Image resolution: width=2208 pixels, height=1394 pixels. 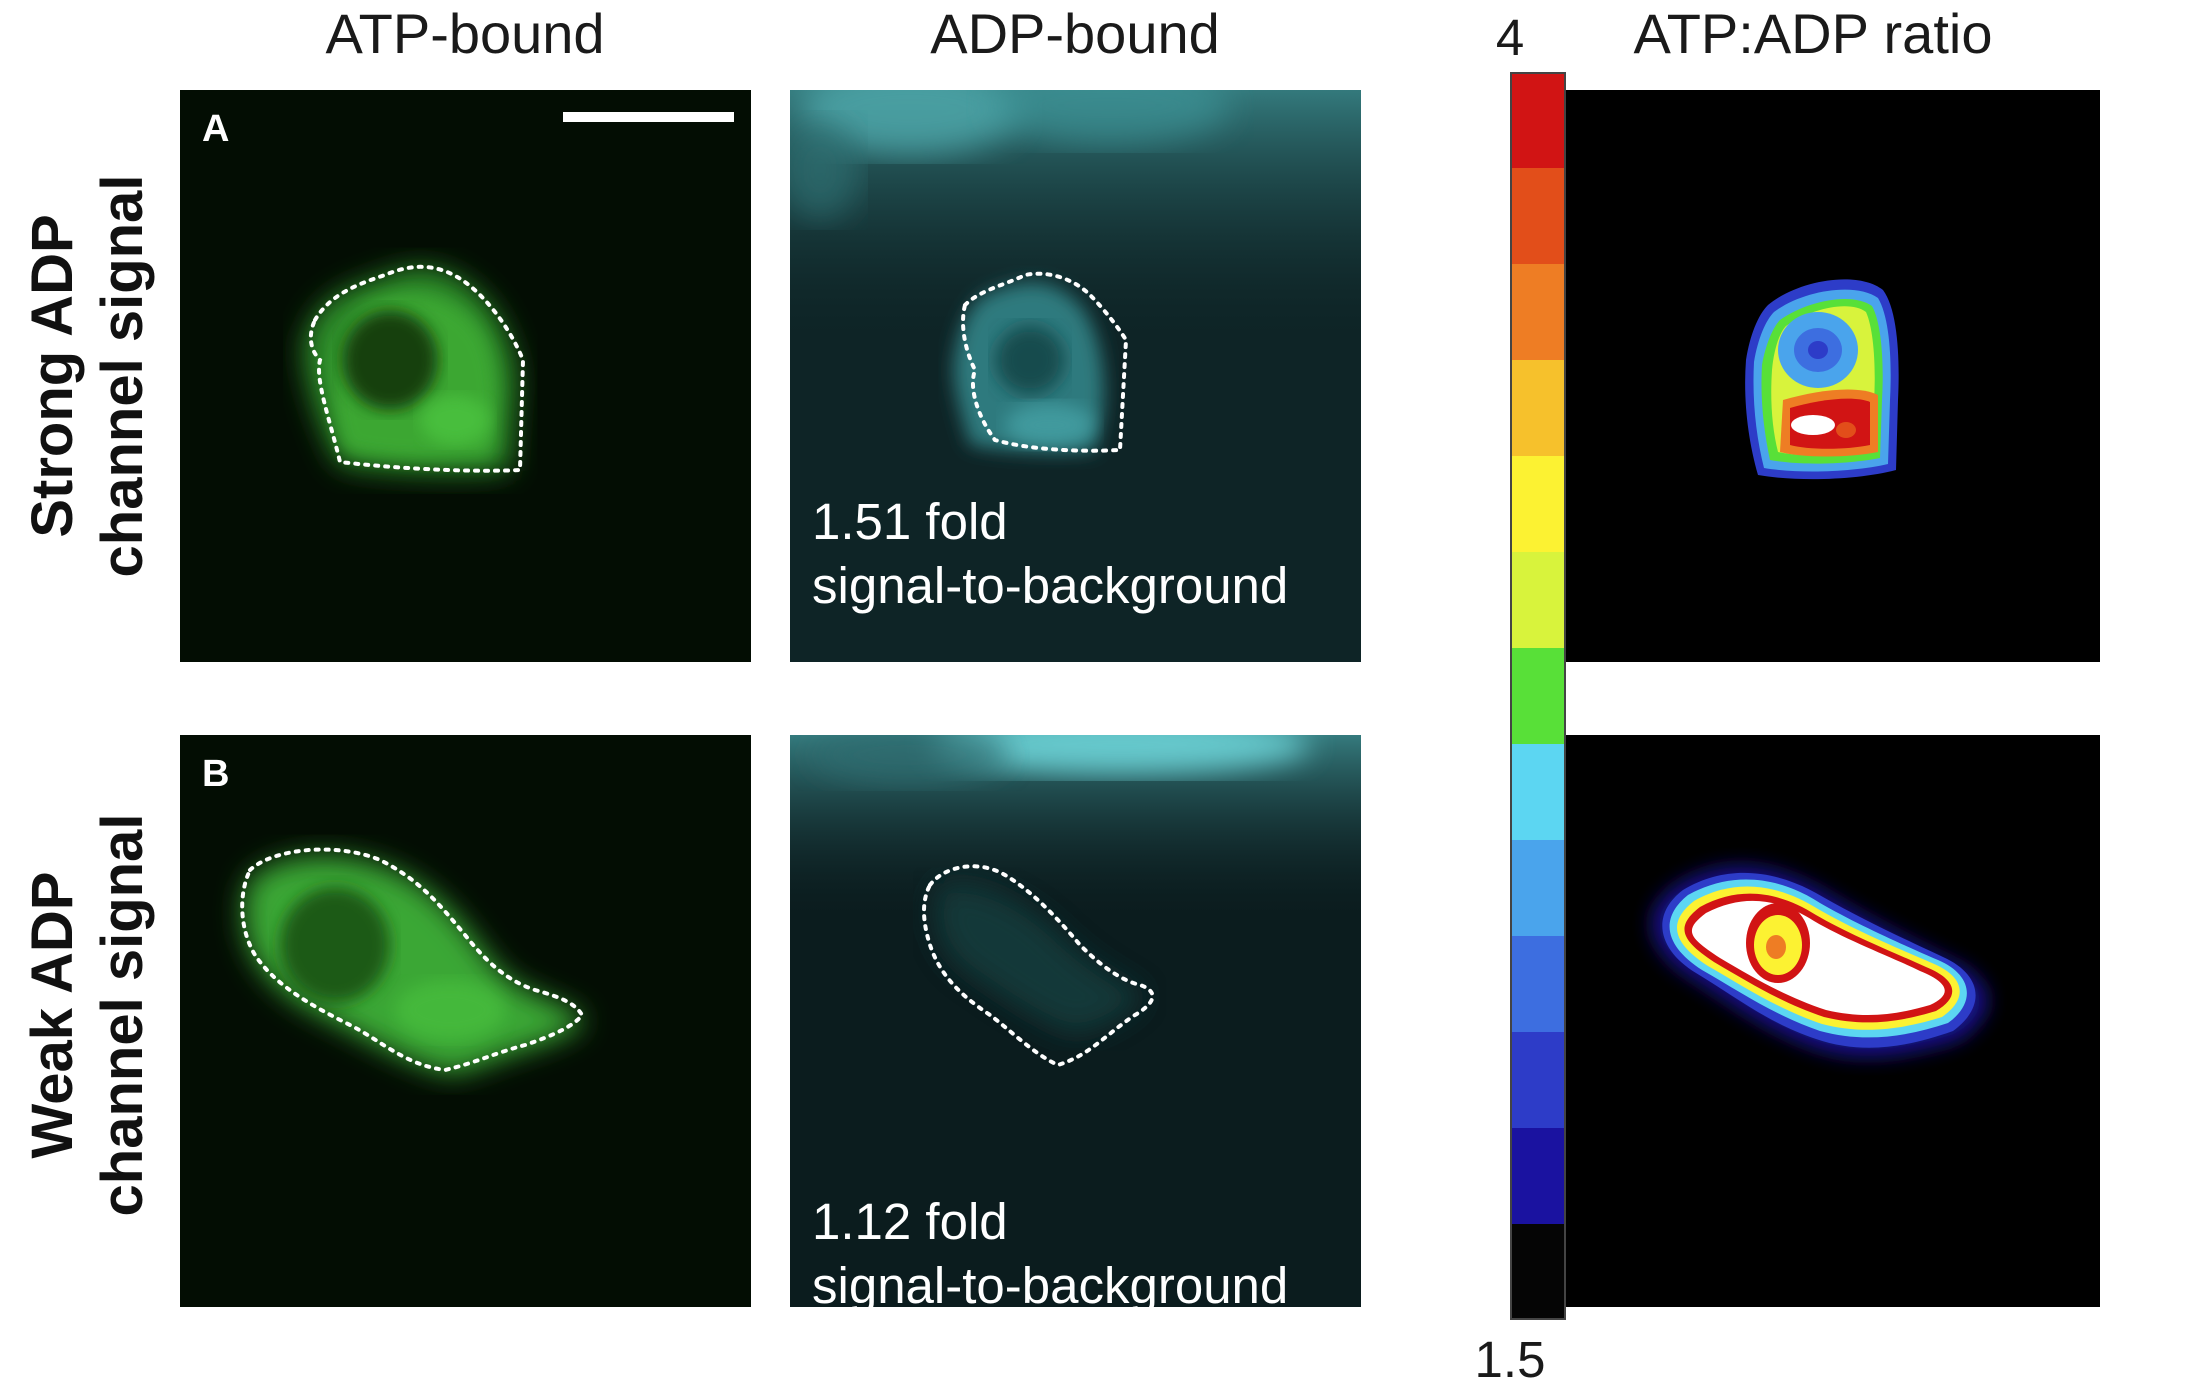 I want to click on panel-b-atp-svg, so click(x=412, y=960).